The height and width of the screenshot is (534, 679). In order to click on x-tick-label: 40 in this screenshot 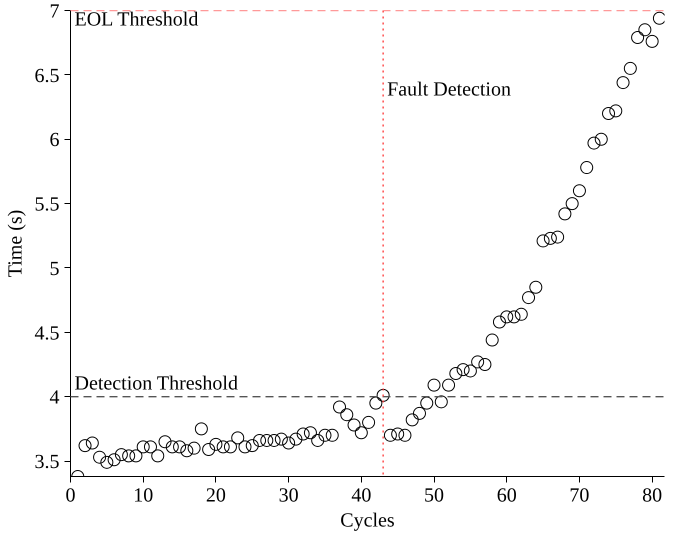, I will do `click(361, 495)`.